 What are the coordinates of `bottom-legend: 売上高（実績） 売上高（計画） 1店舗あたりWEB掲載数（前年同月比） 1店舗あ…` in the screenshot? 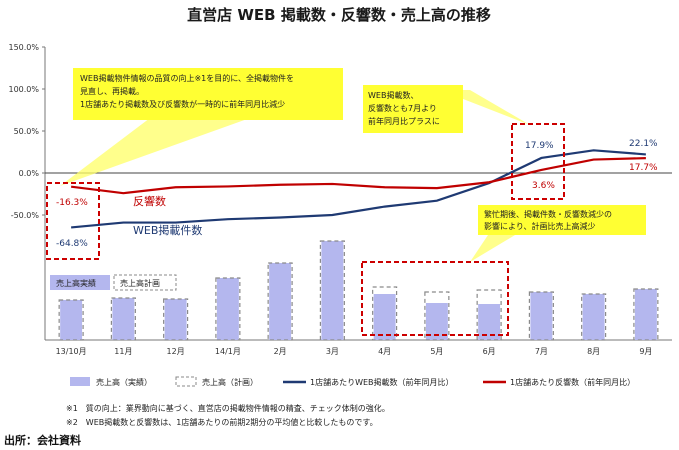 It's located at (352, 381).